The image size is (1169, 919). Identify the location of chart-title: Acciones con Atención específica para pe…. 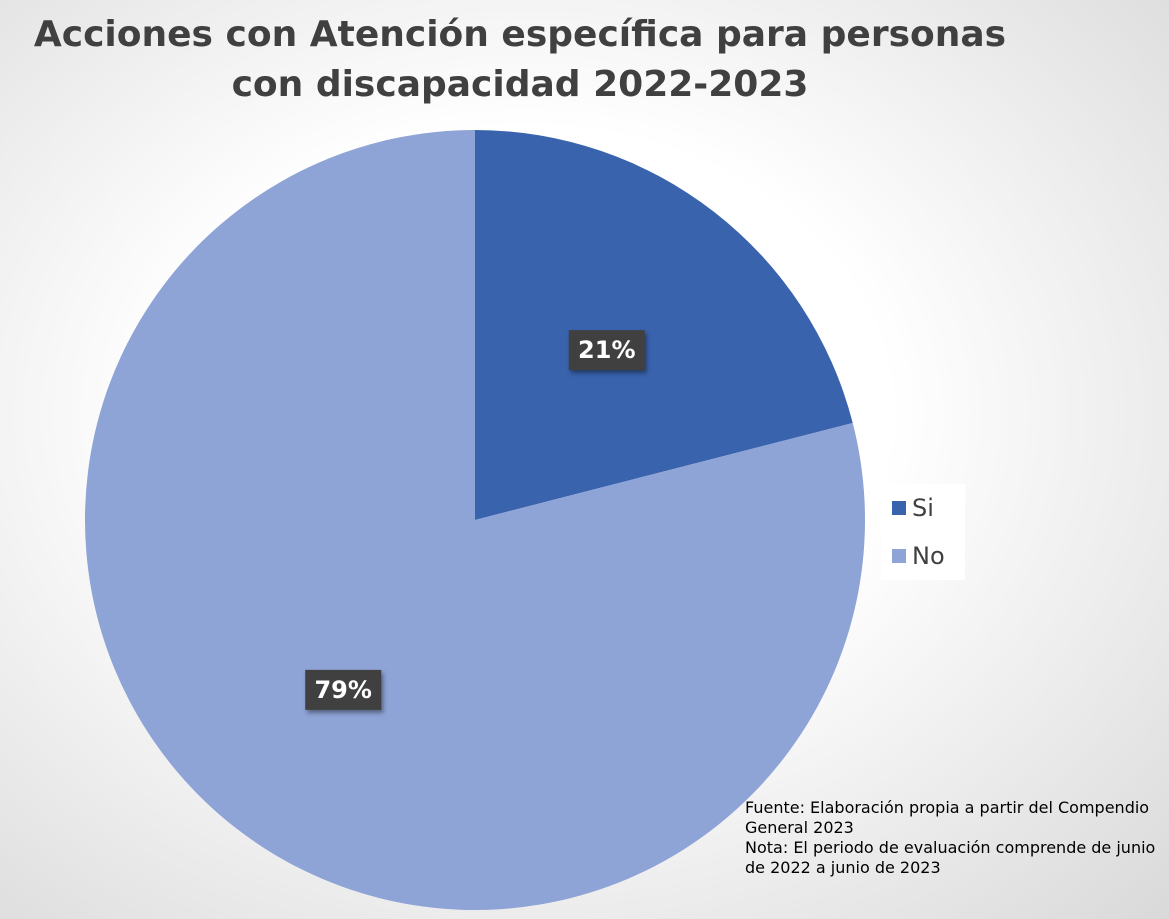
(520, 59).